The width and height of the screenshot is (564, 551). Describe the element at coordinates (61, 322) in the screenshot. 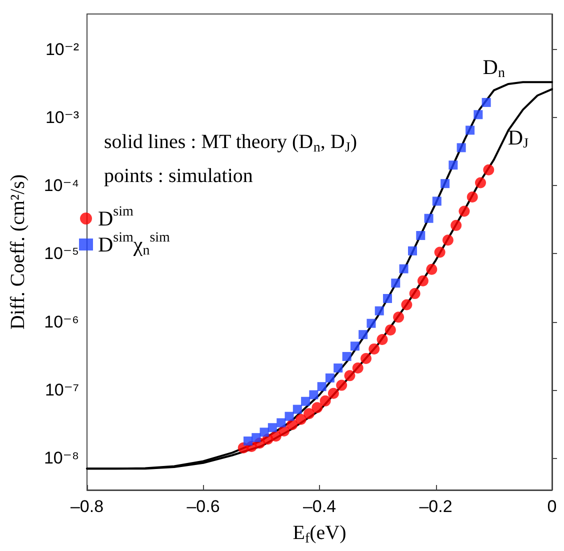

I see `y-tick-label: 10⁻⁶` at that location.